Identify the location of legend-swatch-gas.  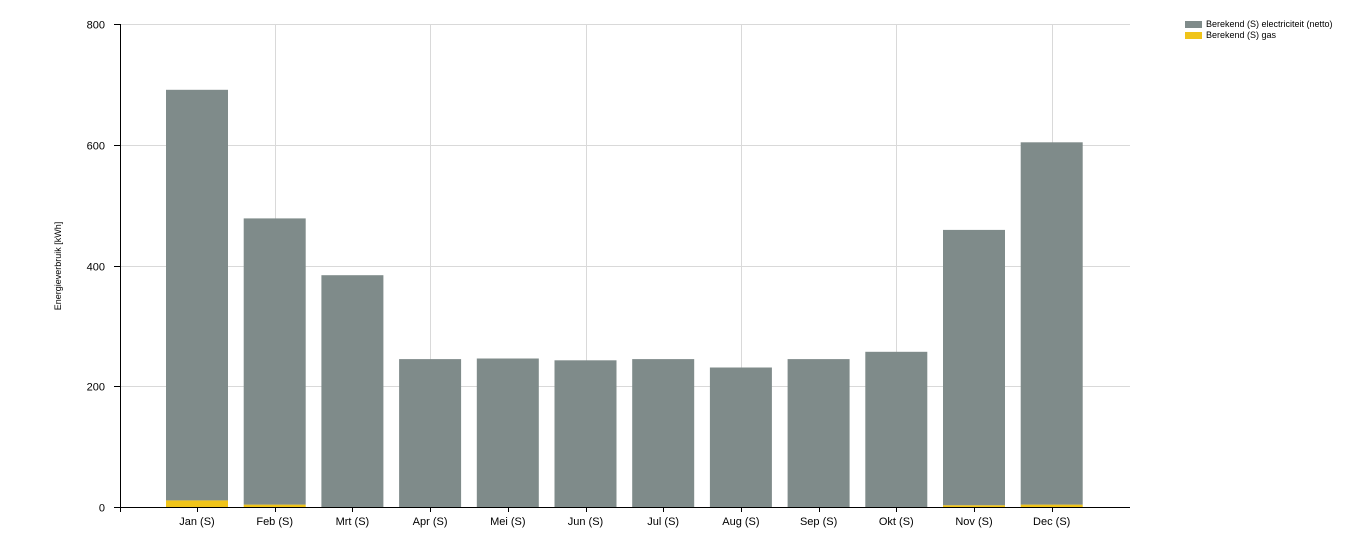
(1193, 35).